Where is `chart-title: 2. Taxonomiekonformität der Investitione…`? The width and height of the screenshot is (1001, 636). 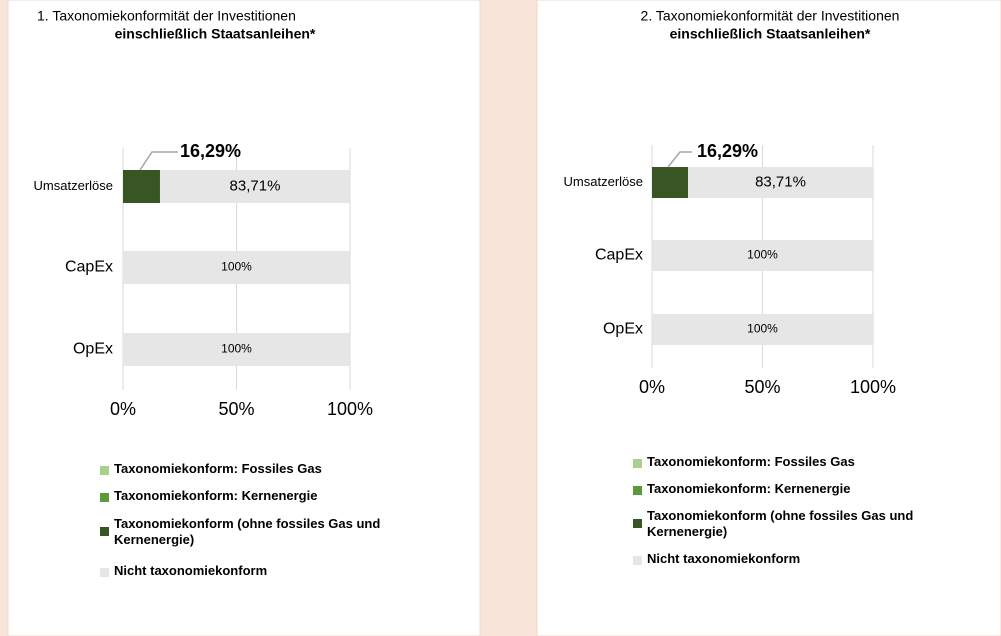
chart-title: 2. Taxonomiekonformität der Investitione… is located at coordinates (770, 16).